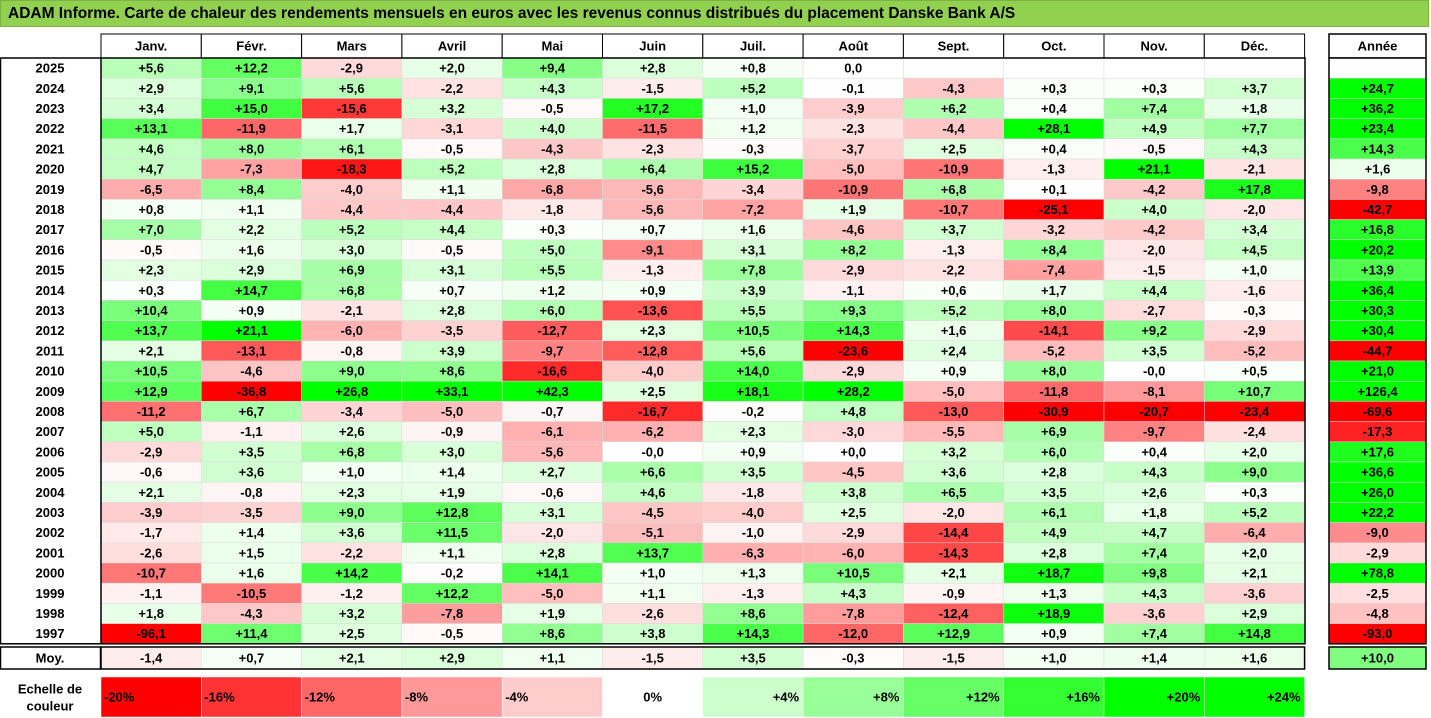  What do you see at coordinates (1154, 371) in the screenshot?
I see `heatmap-cell-value: -0,0` at bounding box center [1154, 371].